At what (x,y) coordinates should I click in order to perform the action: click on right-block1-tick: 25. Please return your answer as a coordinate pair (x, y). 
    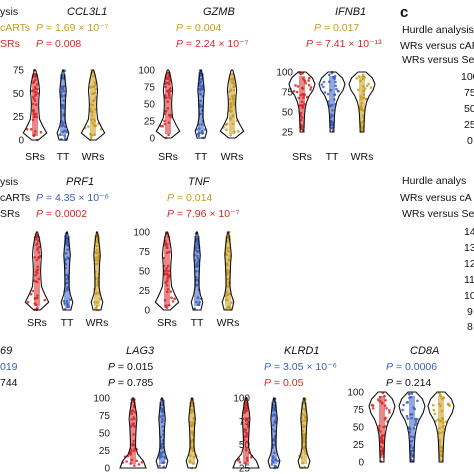
    Looking at the image, I should click on (469, 125).